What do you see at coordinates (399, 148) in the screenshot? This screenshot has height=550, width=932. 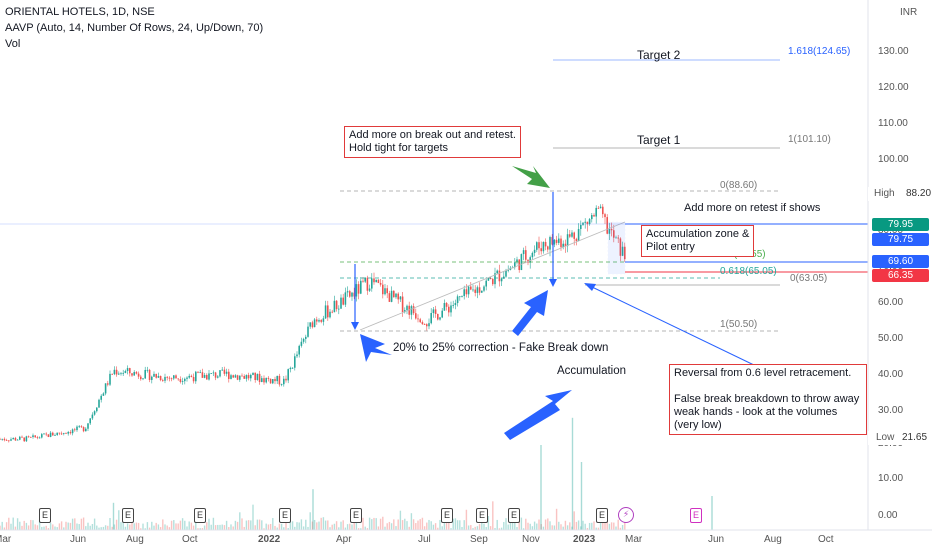 I see `breakout-note-line2: Hold tight for targets` at bounding box center [399, 148].